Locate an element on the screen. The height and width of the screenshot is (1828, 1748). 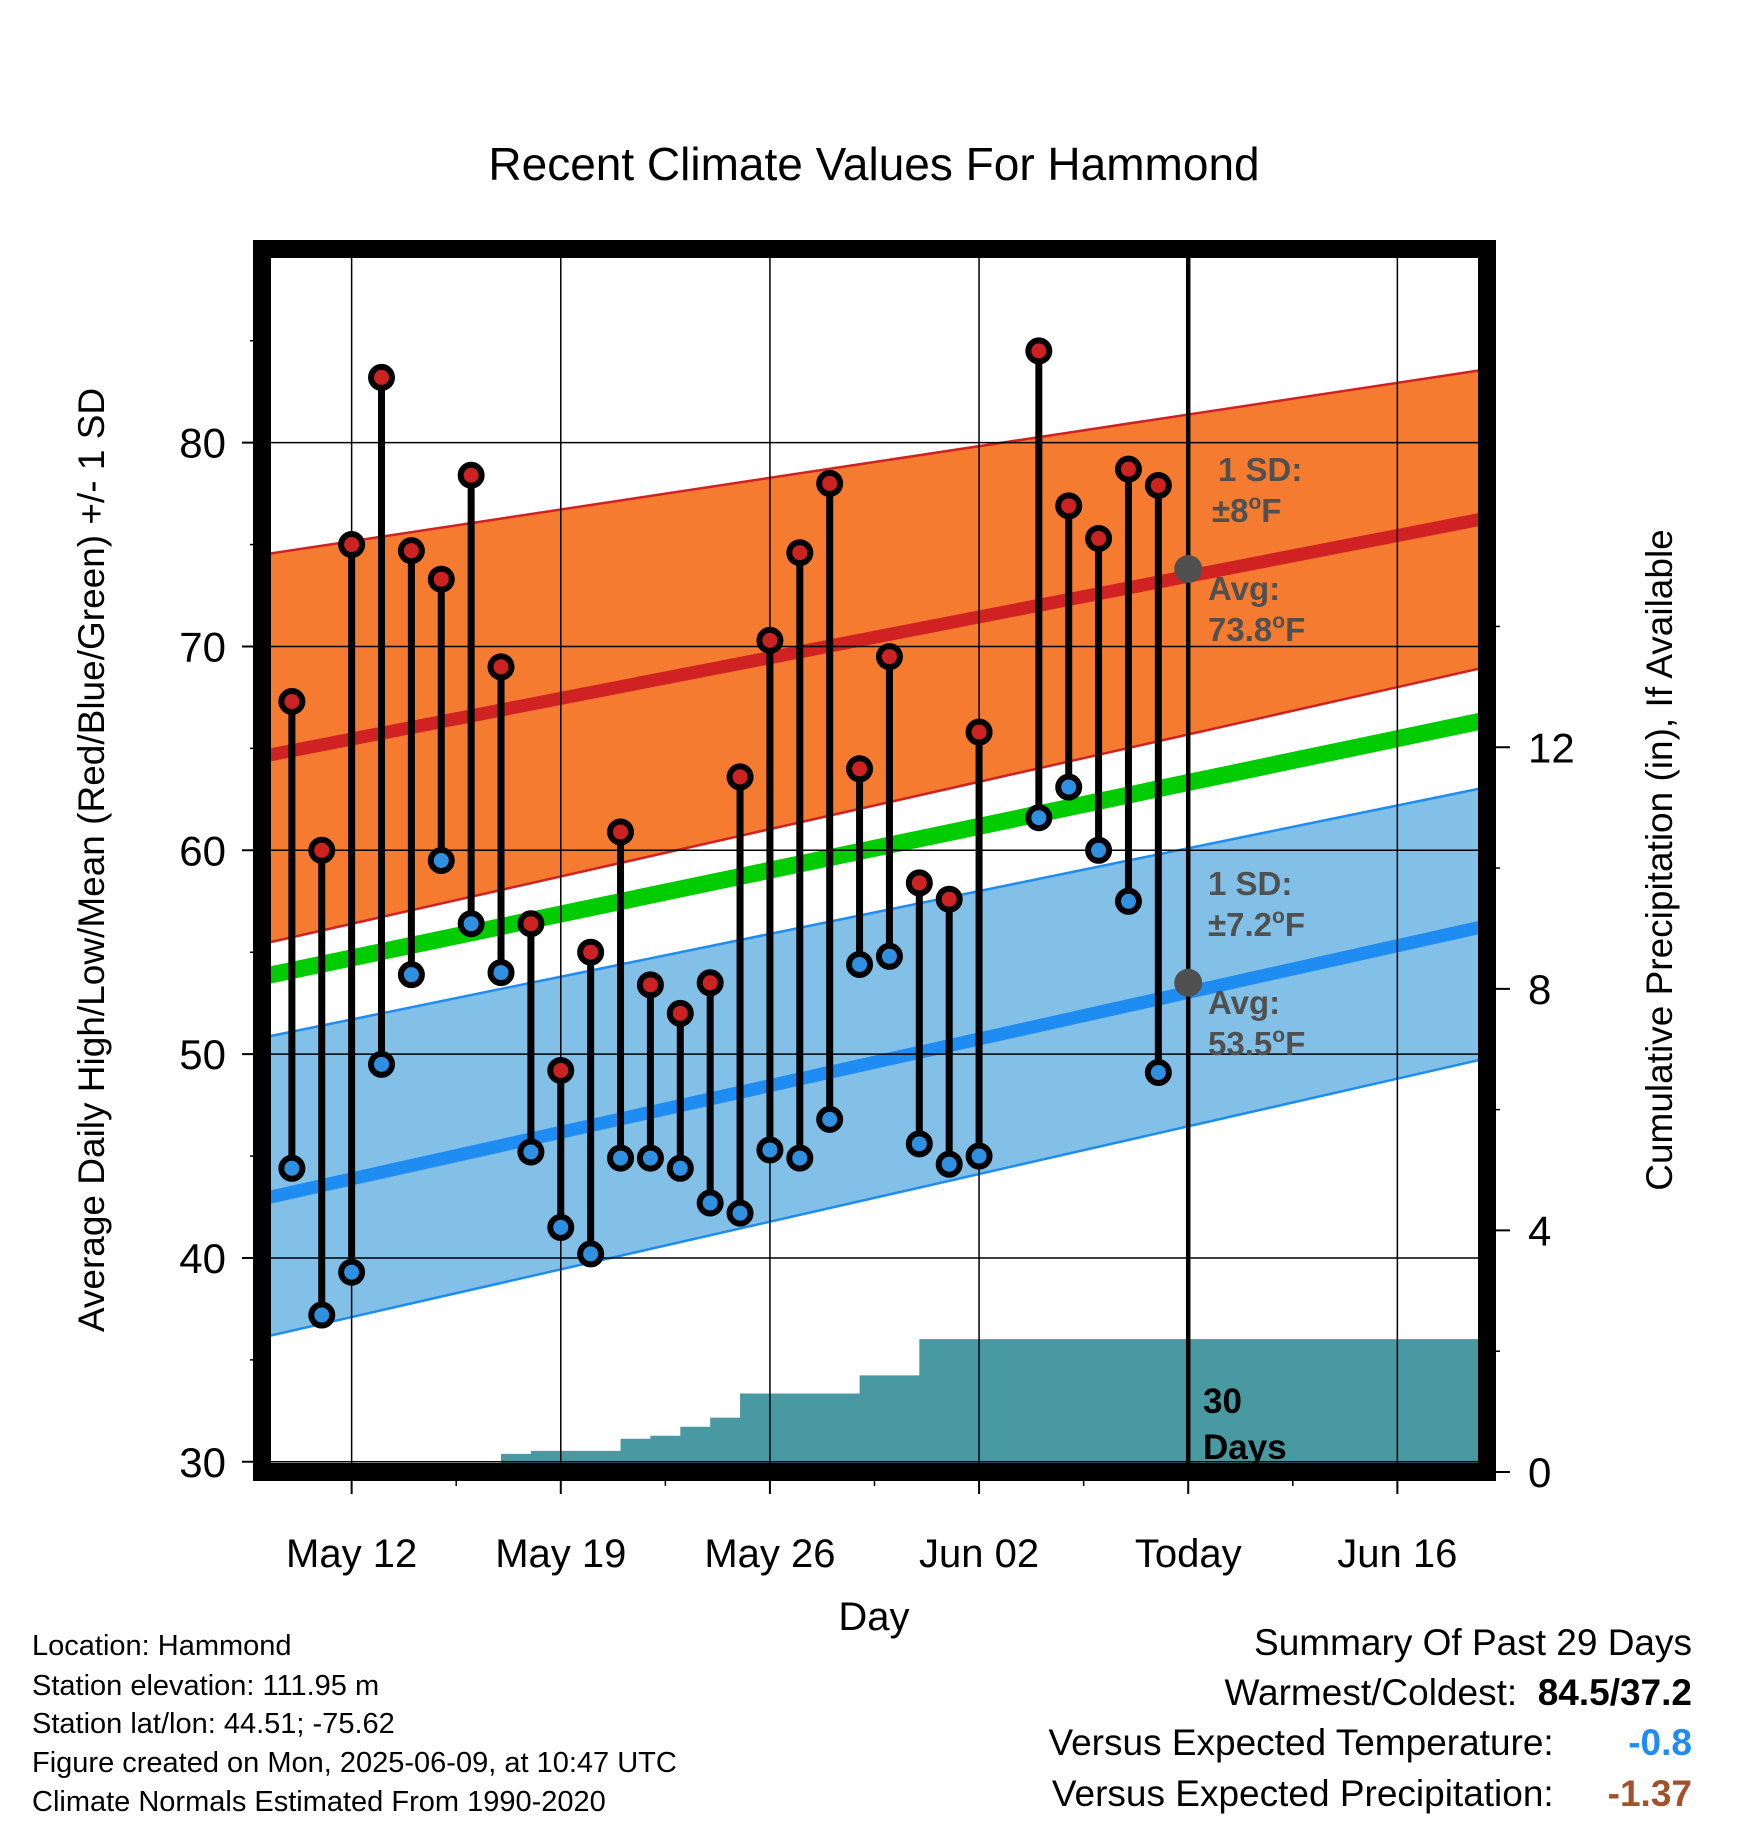
info-elevation: Station elevation: 111.95 m is located at coordinates (206, 1686).